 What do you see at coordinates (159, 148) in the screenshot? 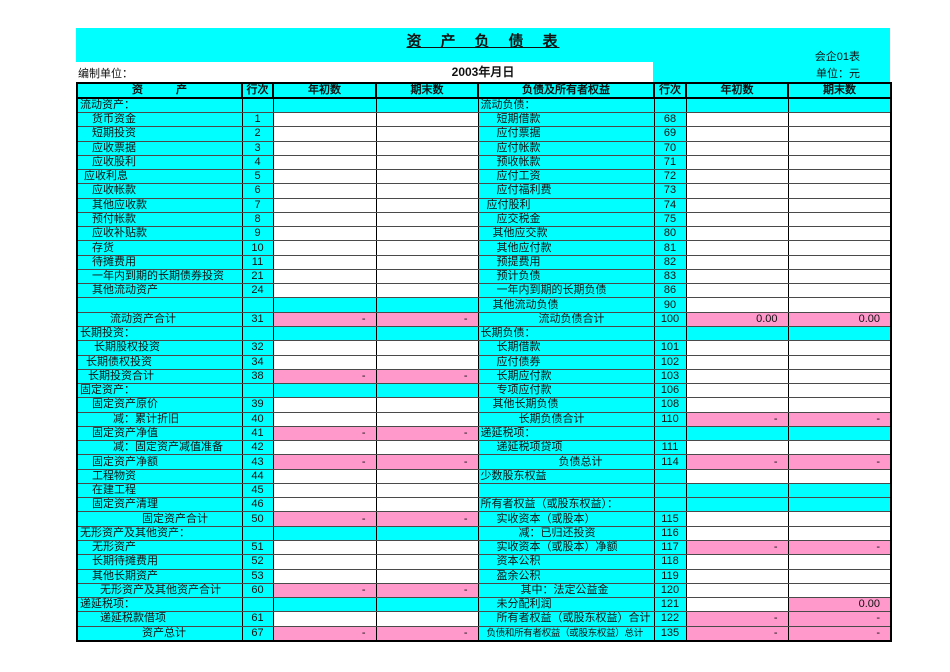
I see `asset-name-cell: 应收票据` at bounding box center [159, 148].